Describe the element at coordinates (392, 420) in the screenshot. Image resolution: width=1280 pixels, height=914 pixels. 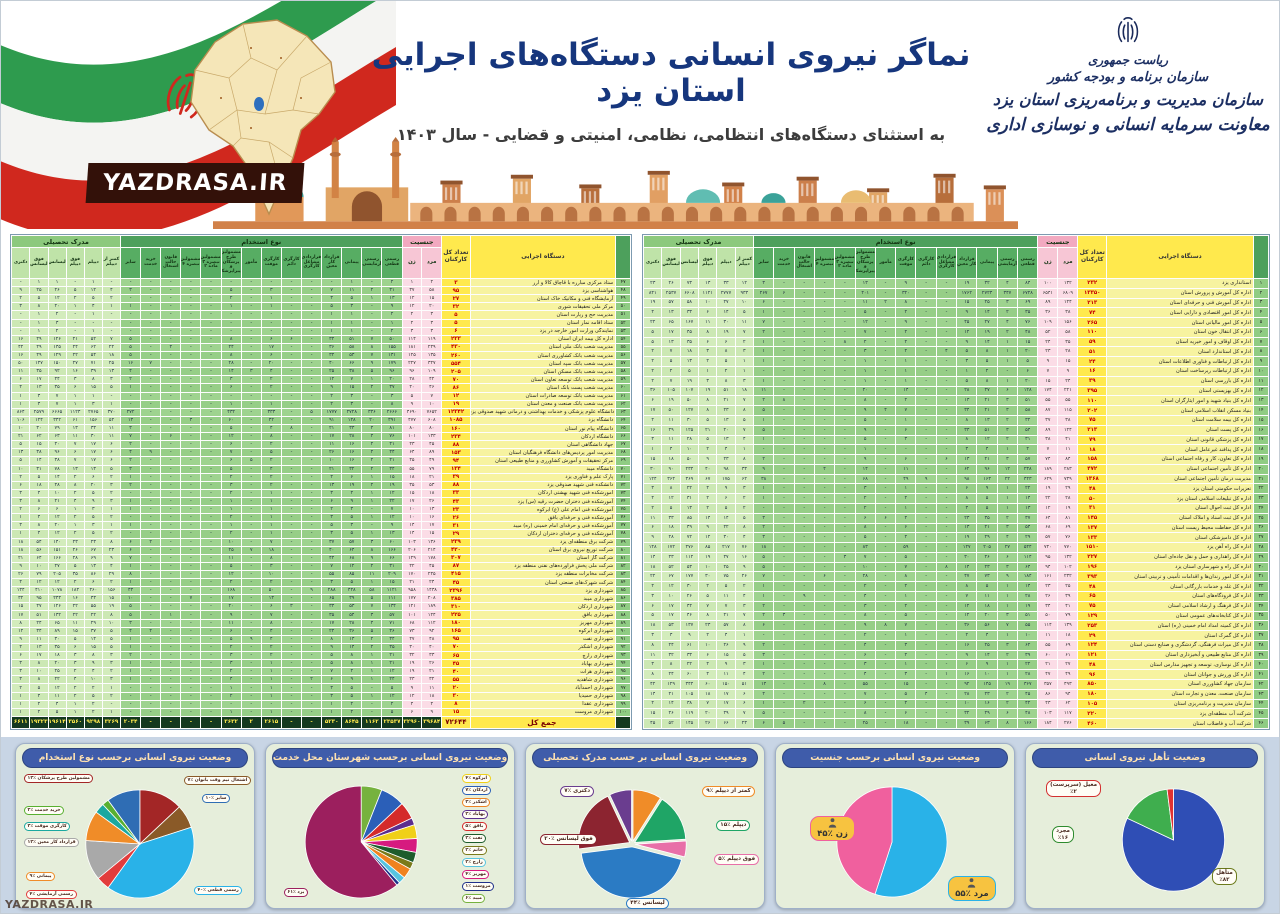
I see `cell: ۳۹۱` at that location.